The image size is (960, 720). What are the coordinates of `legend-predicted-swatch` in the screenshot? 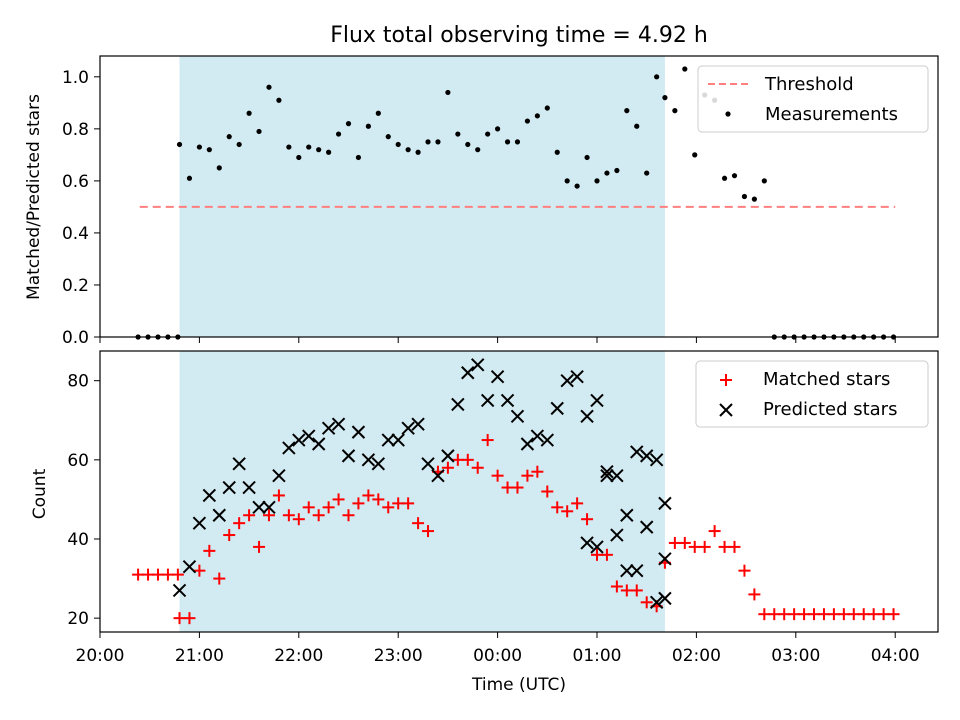 It's located at (726, 410).